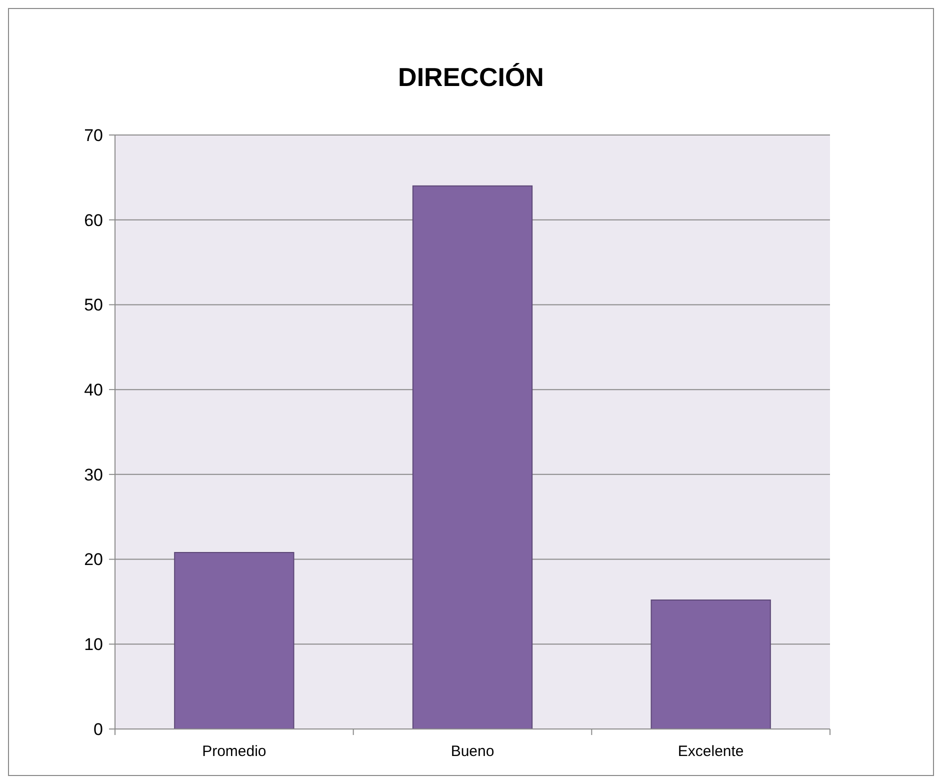 This screenshot has width=942, height=784. I want to click on y-tick-label: 40, so click(93, 390).